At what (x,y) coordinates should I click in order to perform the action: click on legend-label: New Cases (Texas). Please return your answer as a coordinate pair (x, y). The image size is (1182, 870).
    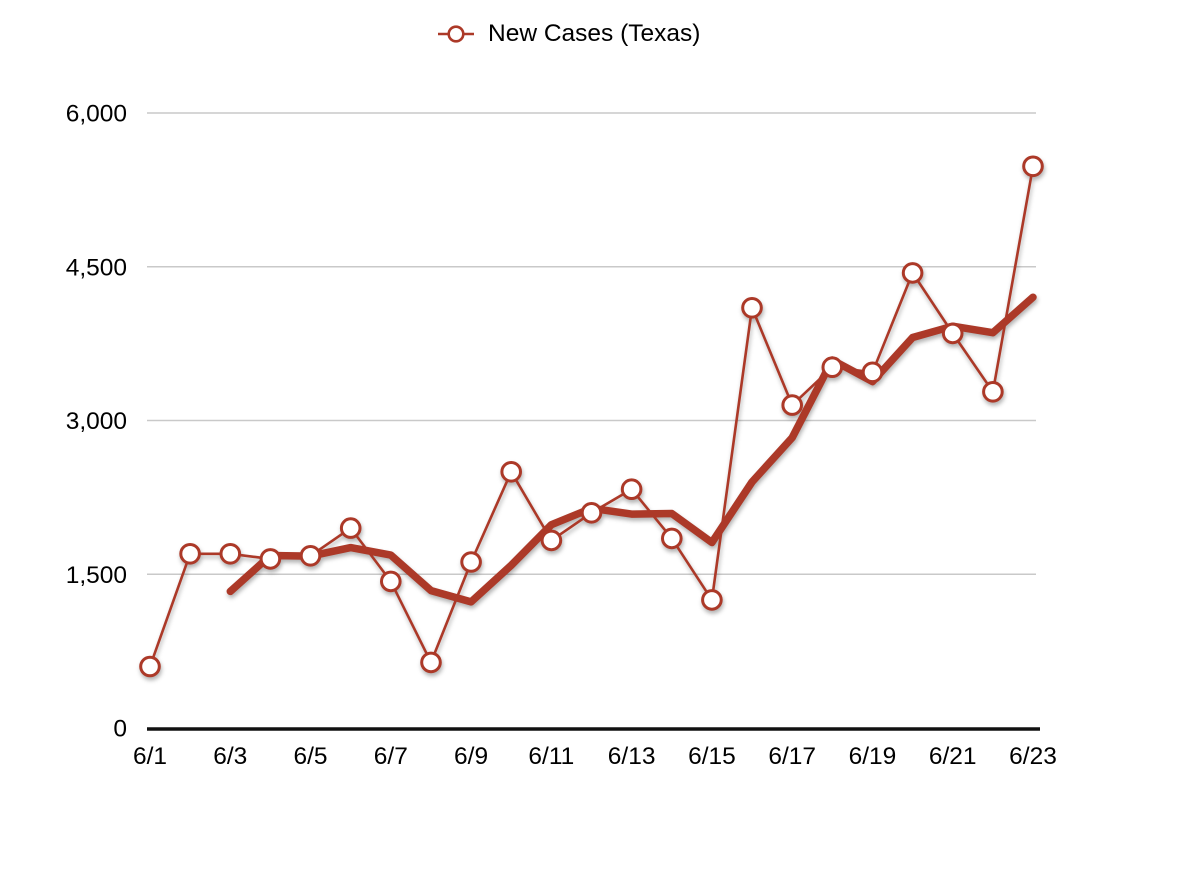
    Looking at the image, I should click on (594, 33).